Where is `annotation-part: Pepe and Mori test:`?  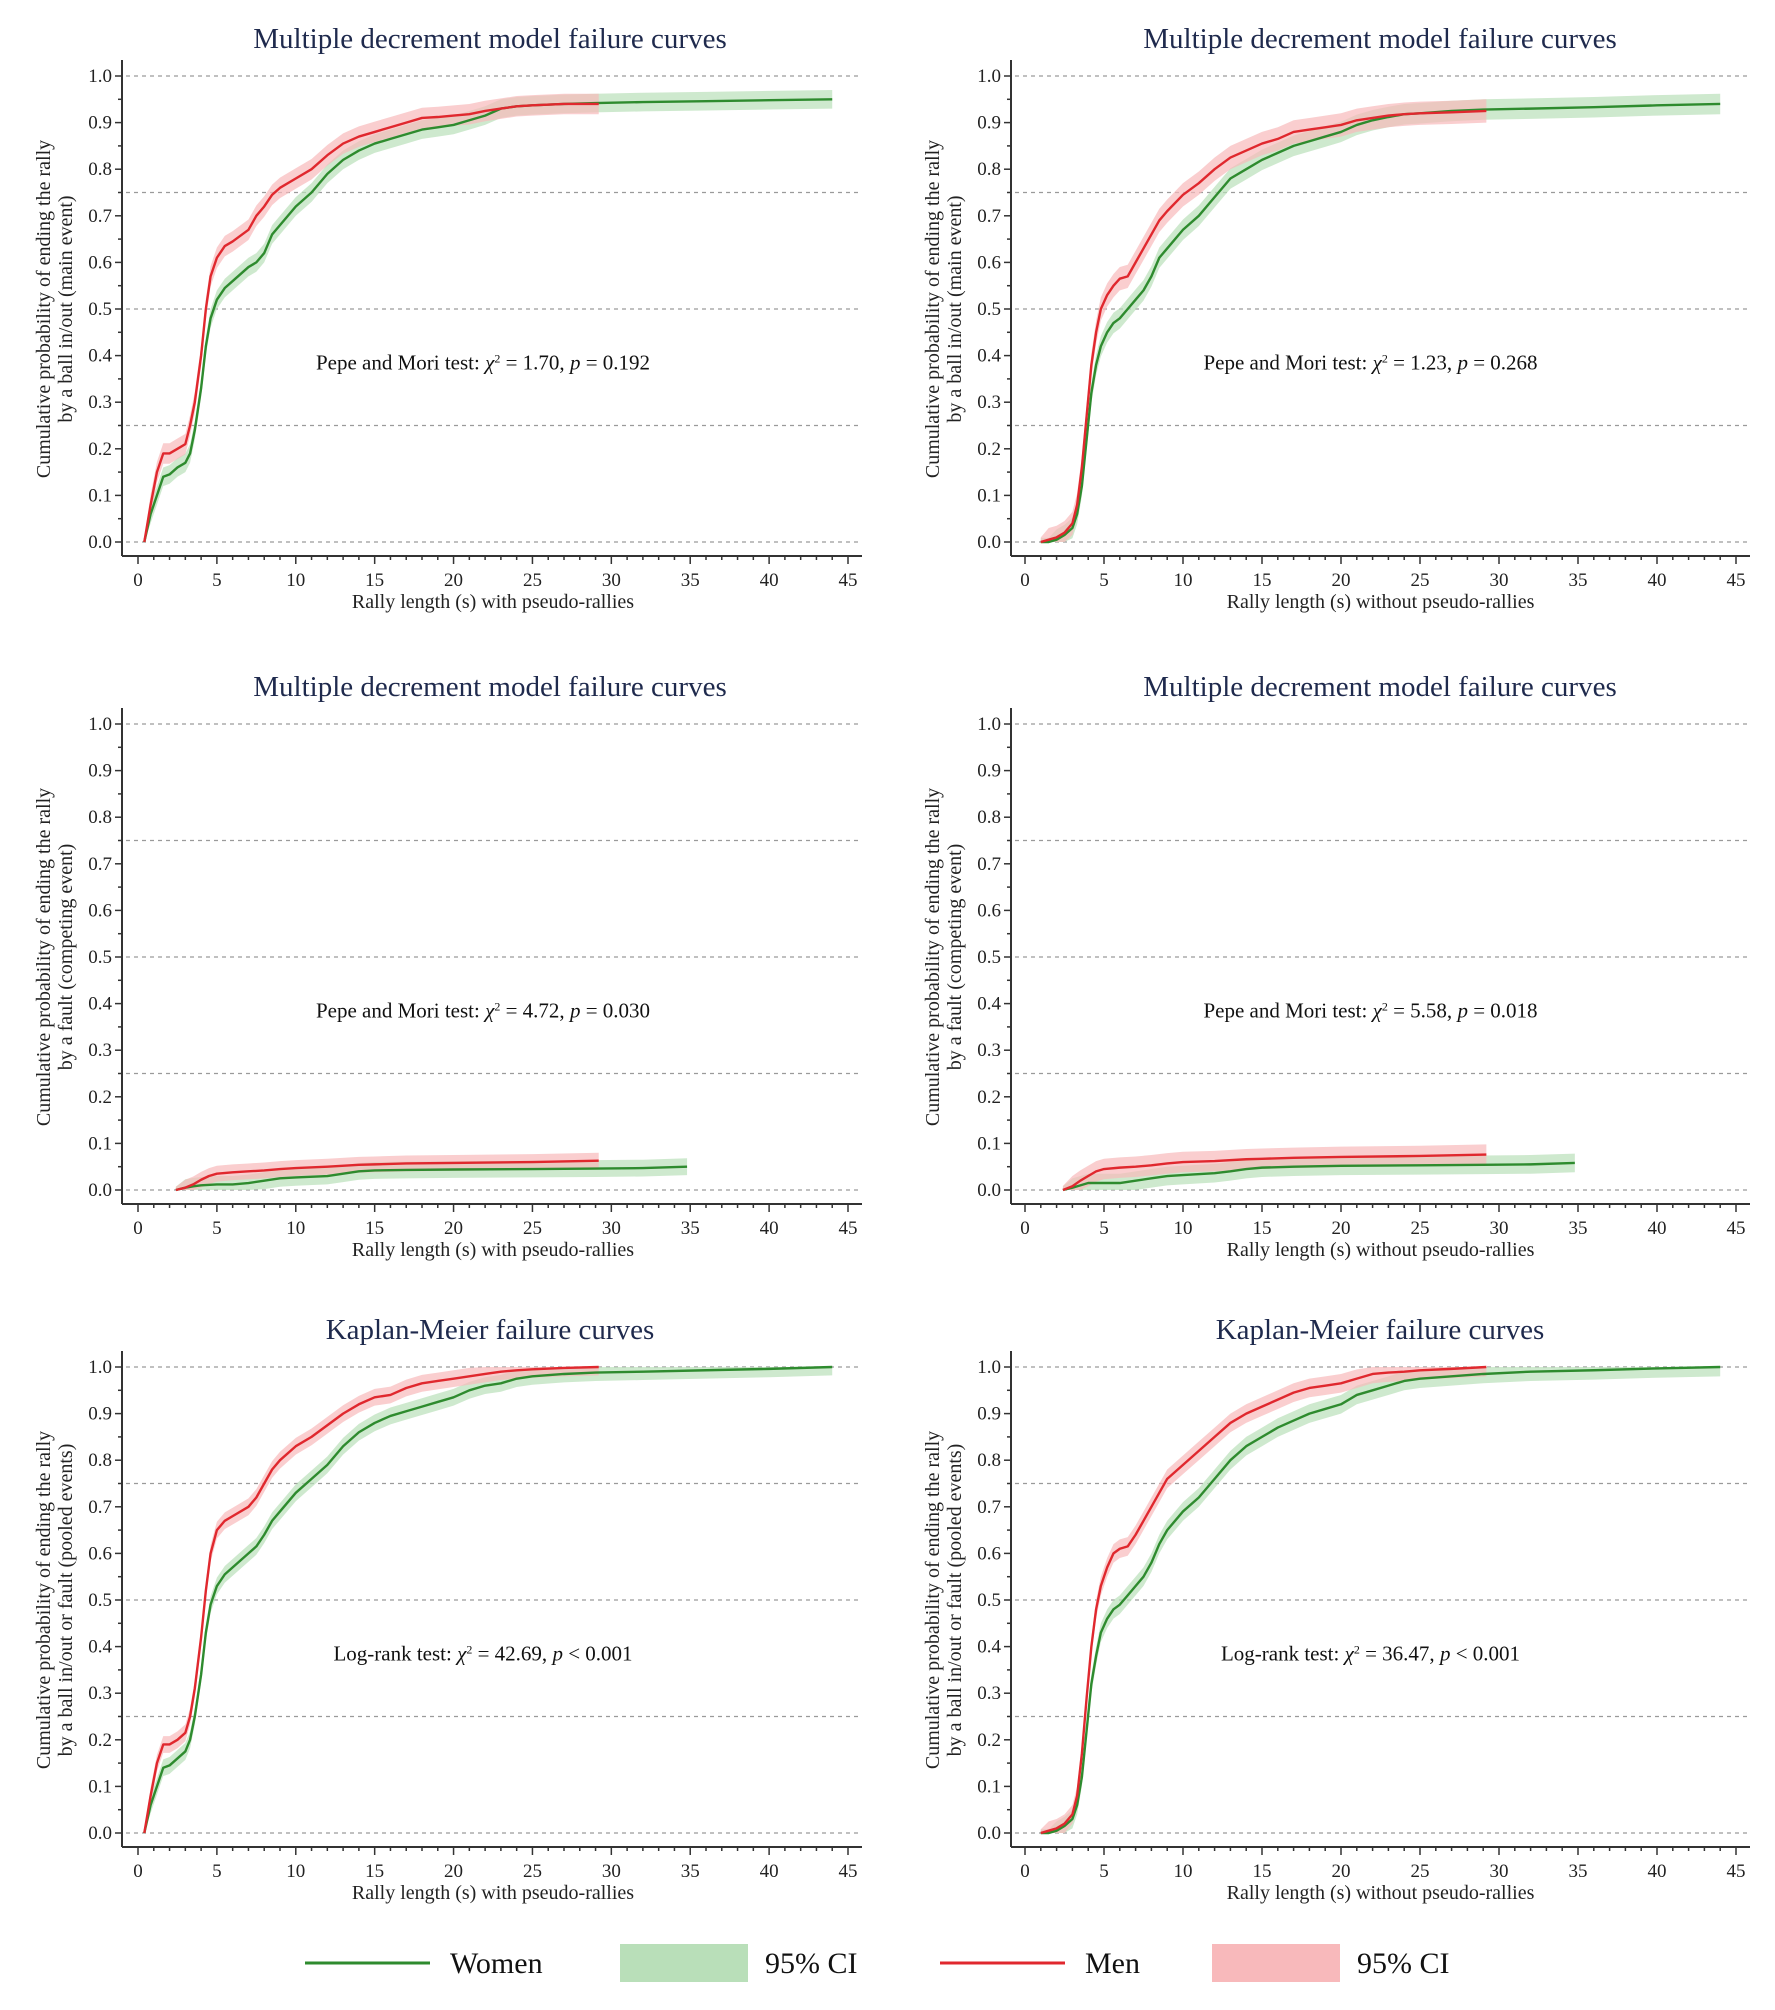 annotation-part: Pepe and Mori test: is located at coordinates (1287, 363).